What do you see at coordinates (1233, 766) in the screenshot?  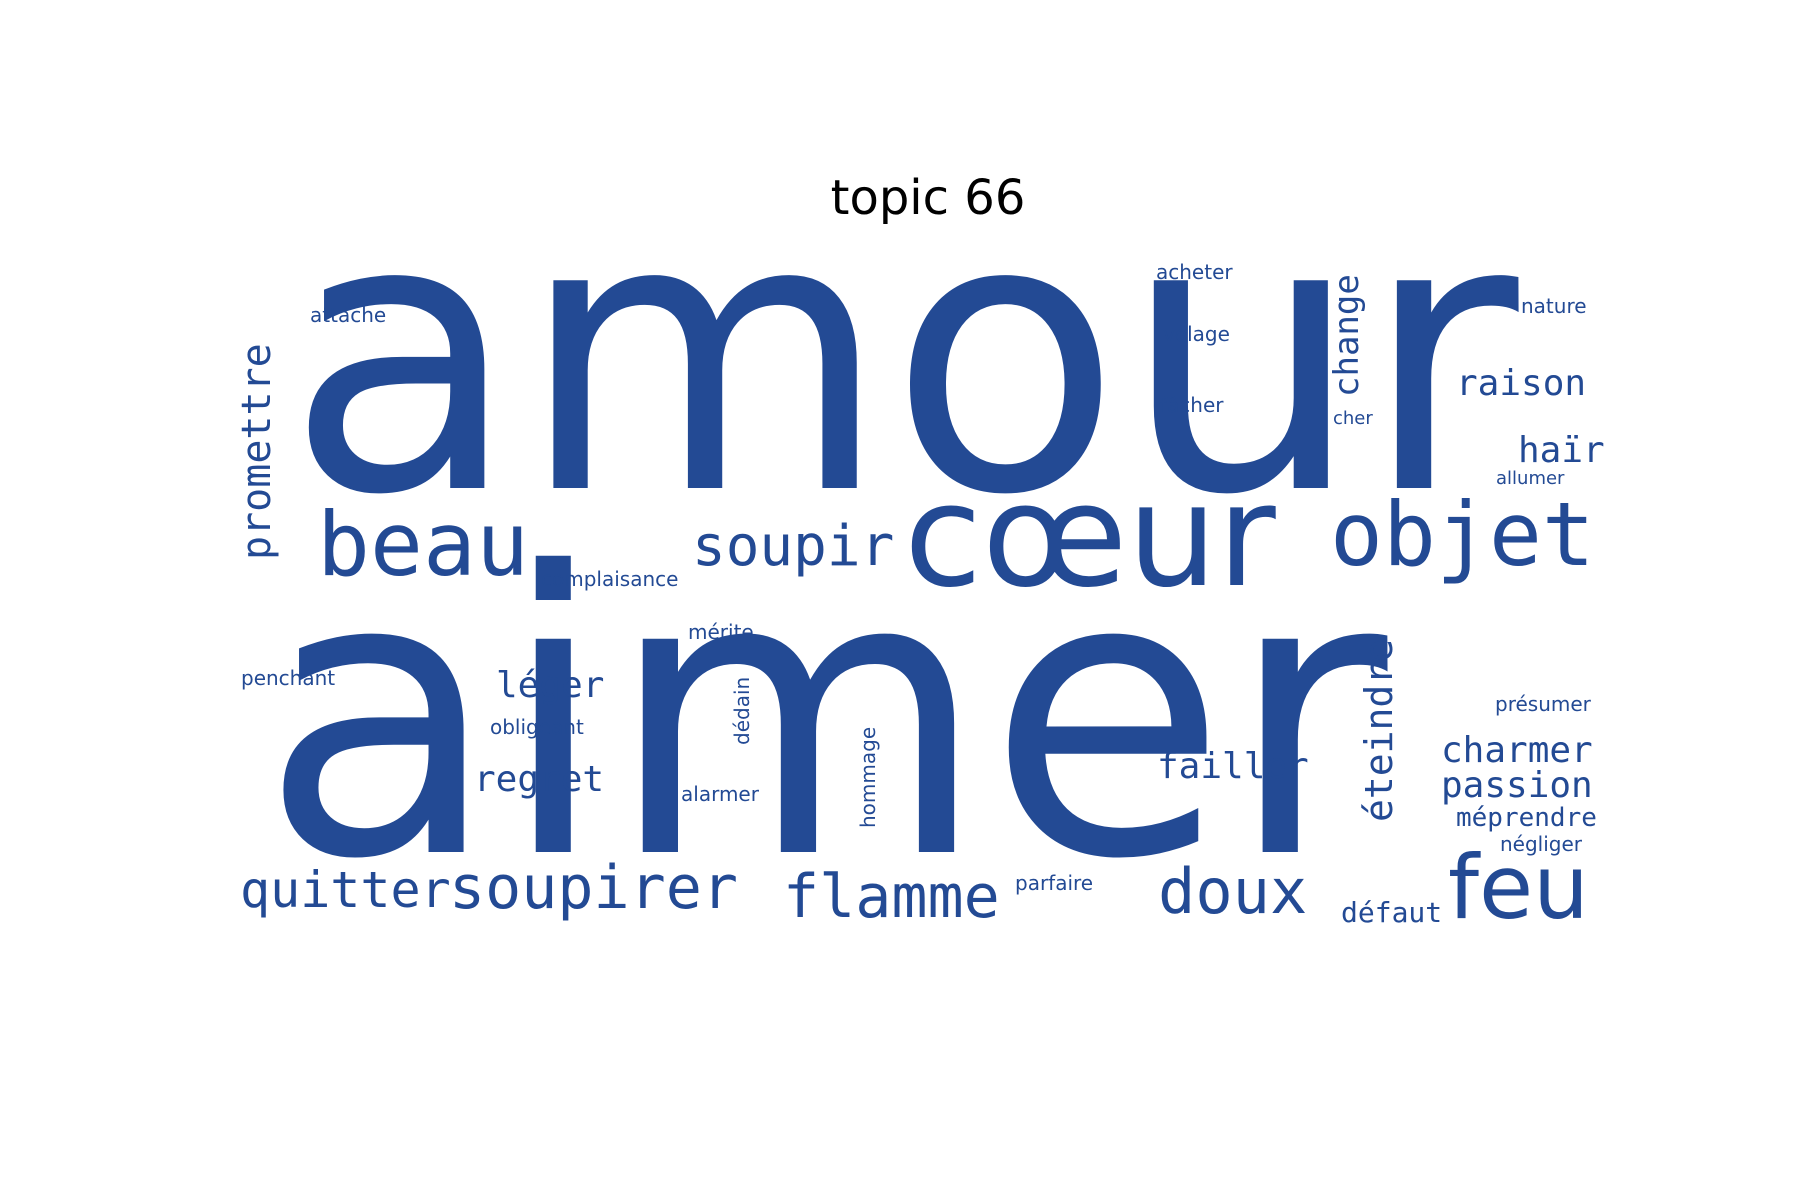 I see `word-failler: failler` at bounding box center [1233, 766].